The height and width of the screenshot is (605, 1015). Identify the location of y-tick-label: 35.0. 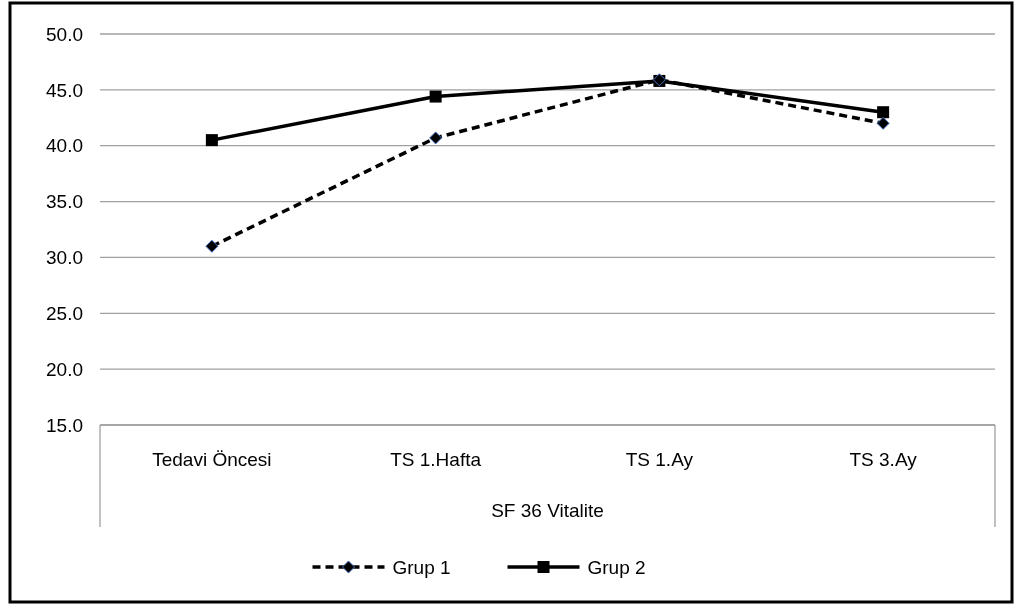
(64, 202).